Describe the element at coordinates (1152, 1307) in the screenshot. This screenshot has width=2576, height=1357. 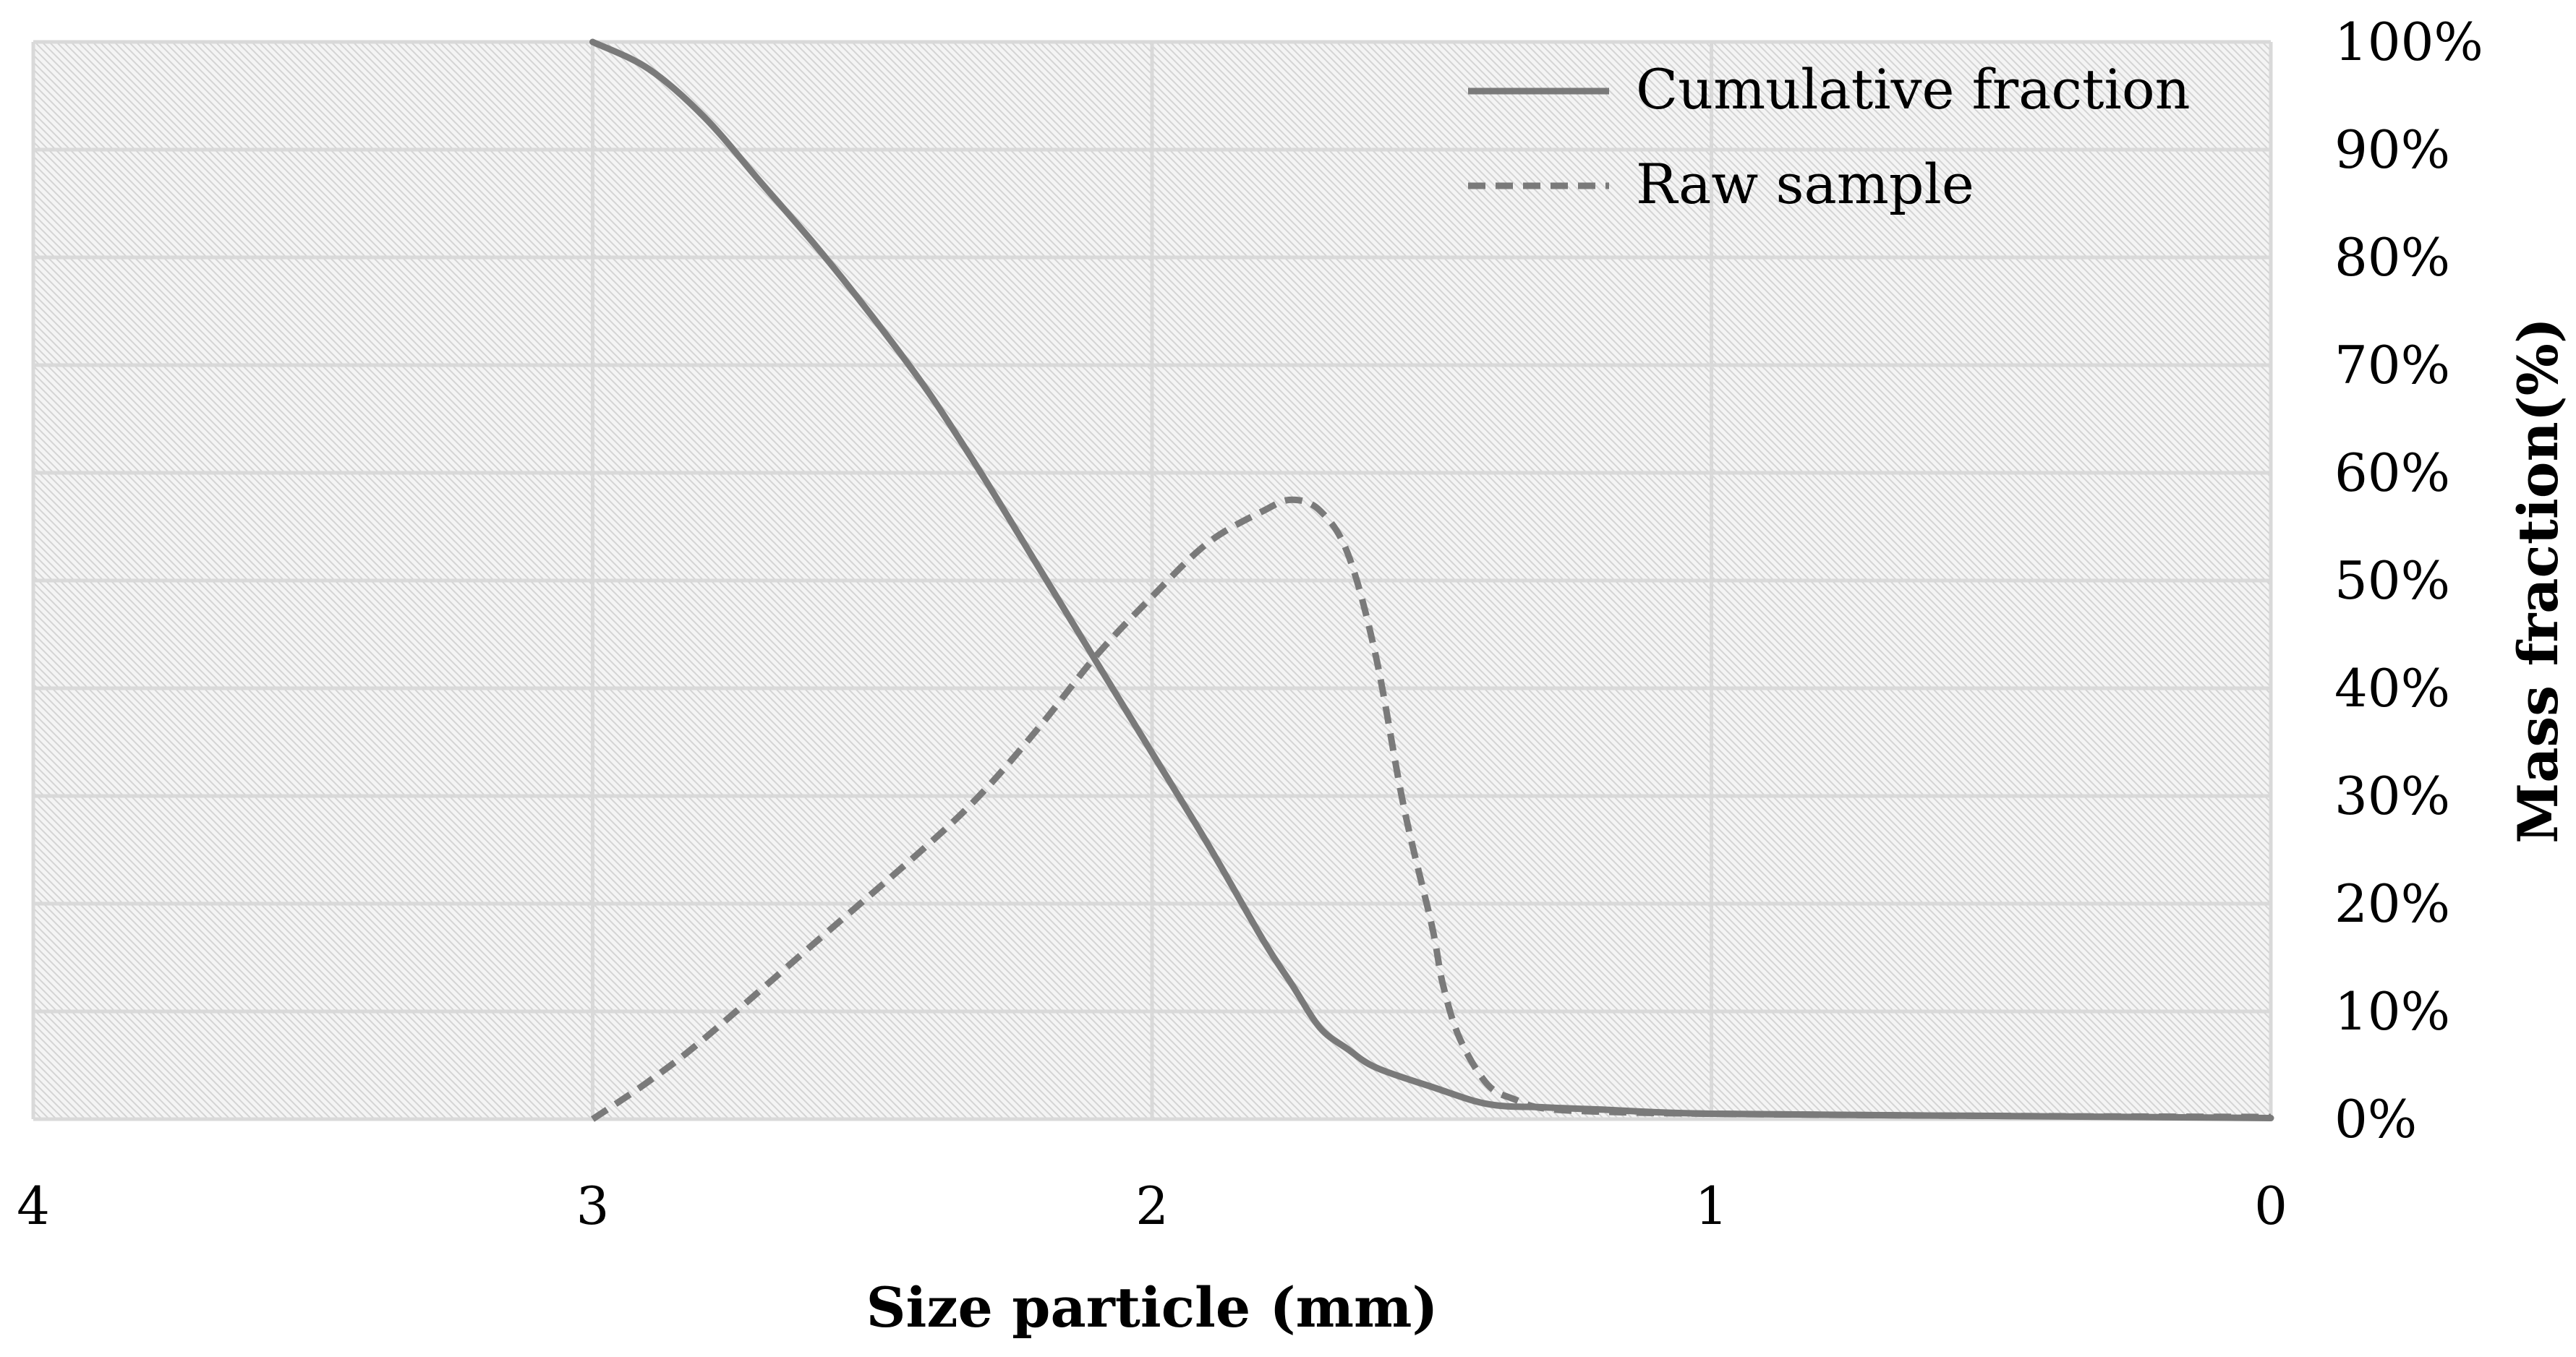
I see `x-axis-title: Size particle (mm)` at that location.